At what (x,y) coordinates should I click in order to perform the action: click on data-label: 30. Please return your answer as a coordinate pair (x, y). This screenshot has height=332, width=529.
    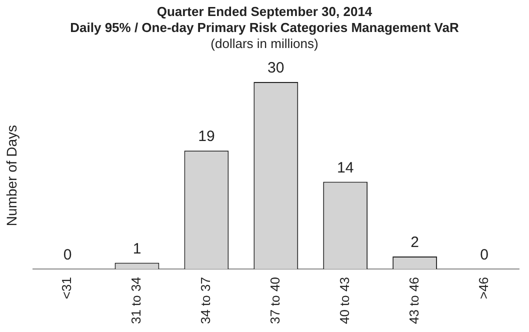
    Looking at the image, I should click on (276, 68).